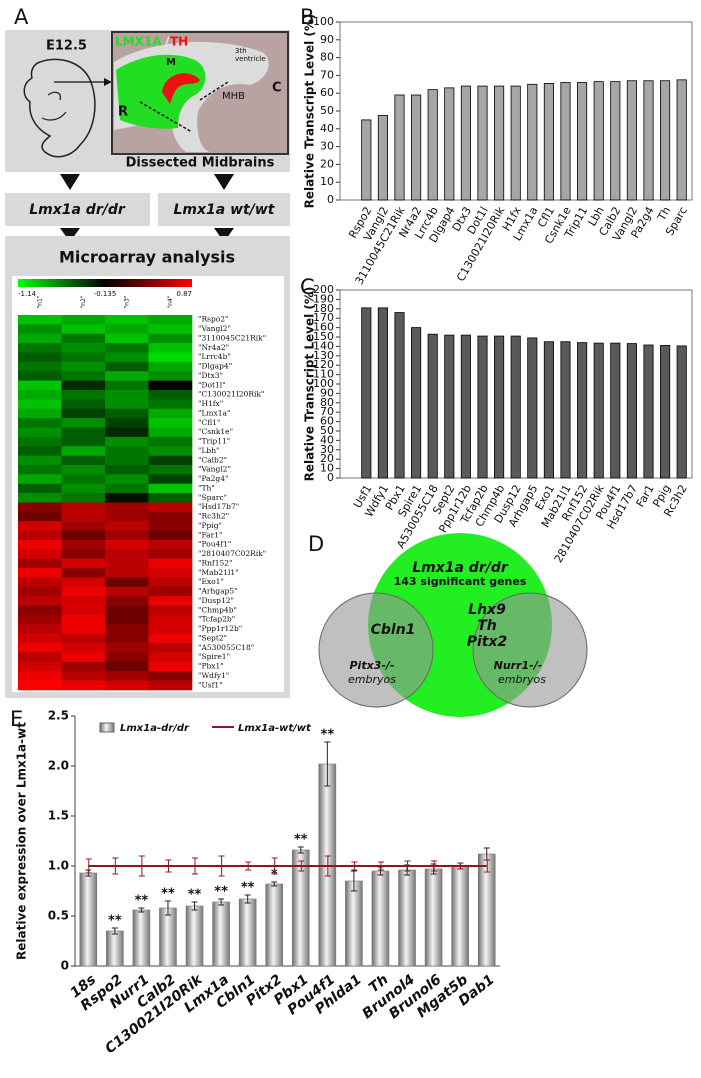 The width and height of the screenshot is (701, 1078). What do you see at coordinates (210, 375) in the screenshot?
I see `row-label: "Dtx3"` at bounding box center [210, 375].